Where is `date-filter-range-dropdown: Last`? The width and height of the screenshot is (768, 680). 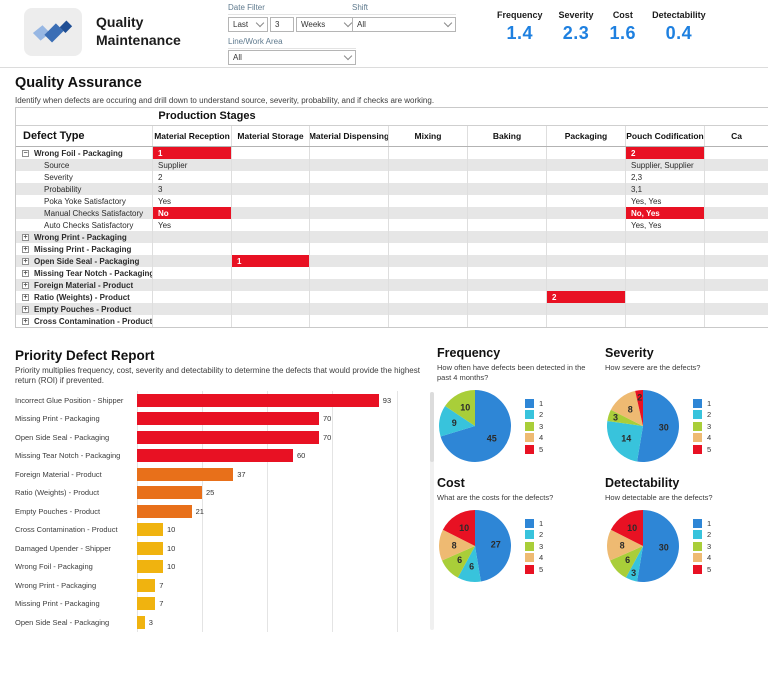 date-filter-range-dropdown: Last is located at coordinates (248, 24).